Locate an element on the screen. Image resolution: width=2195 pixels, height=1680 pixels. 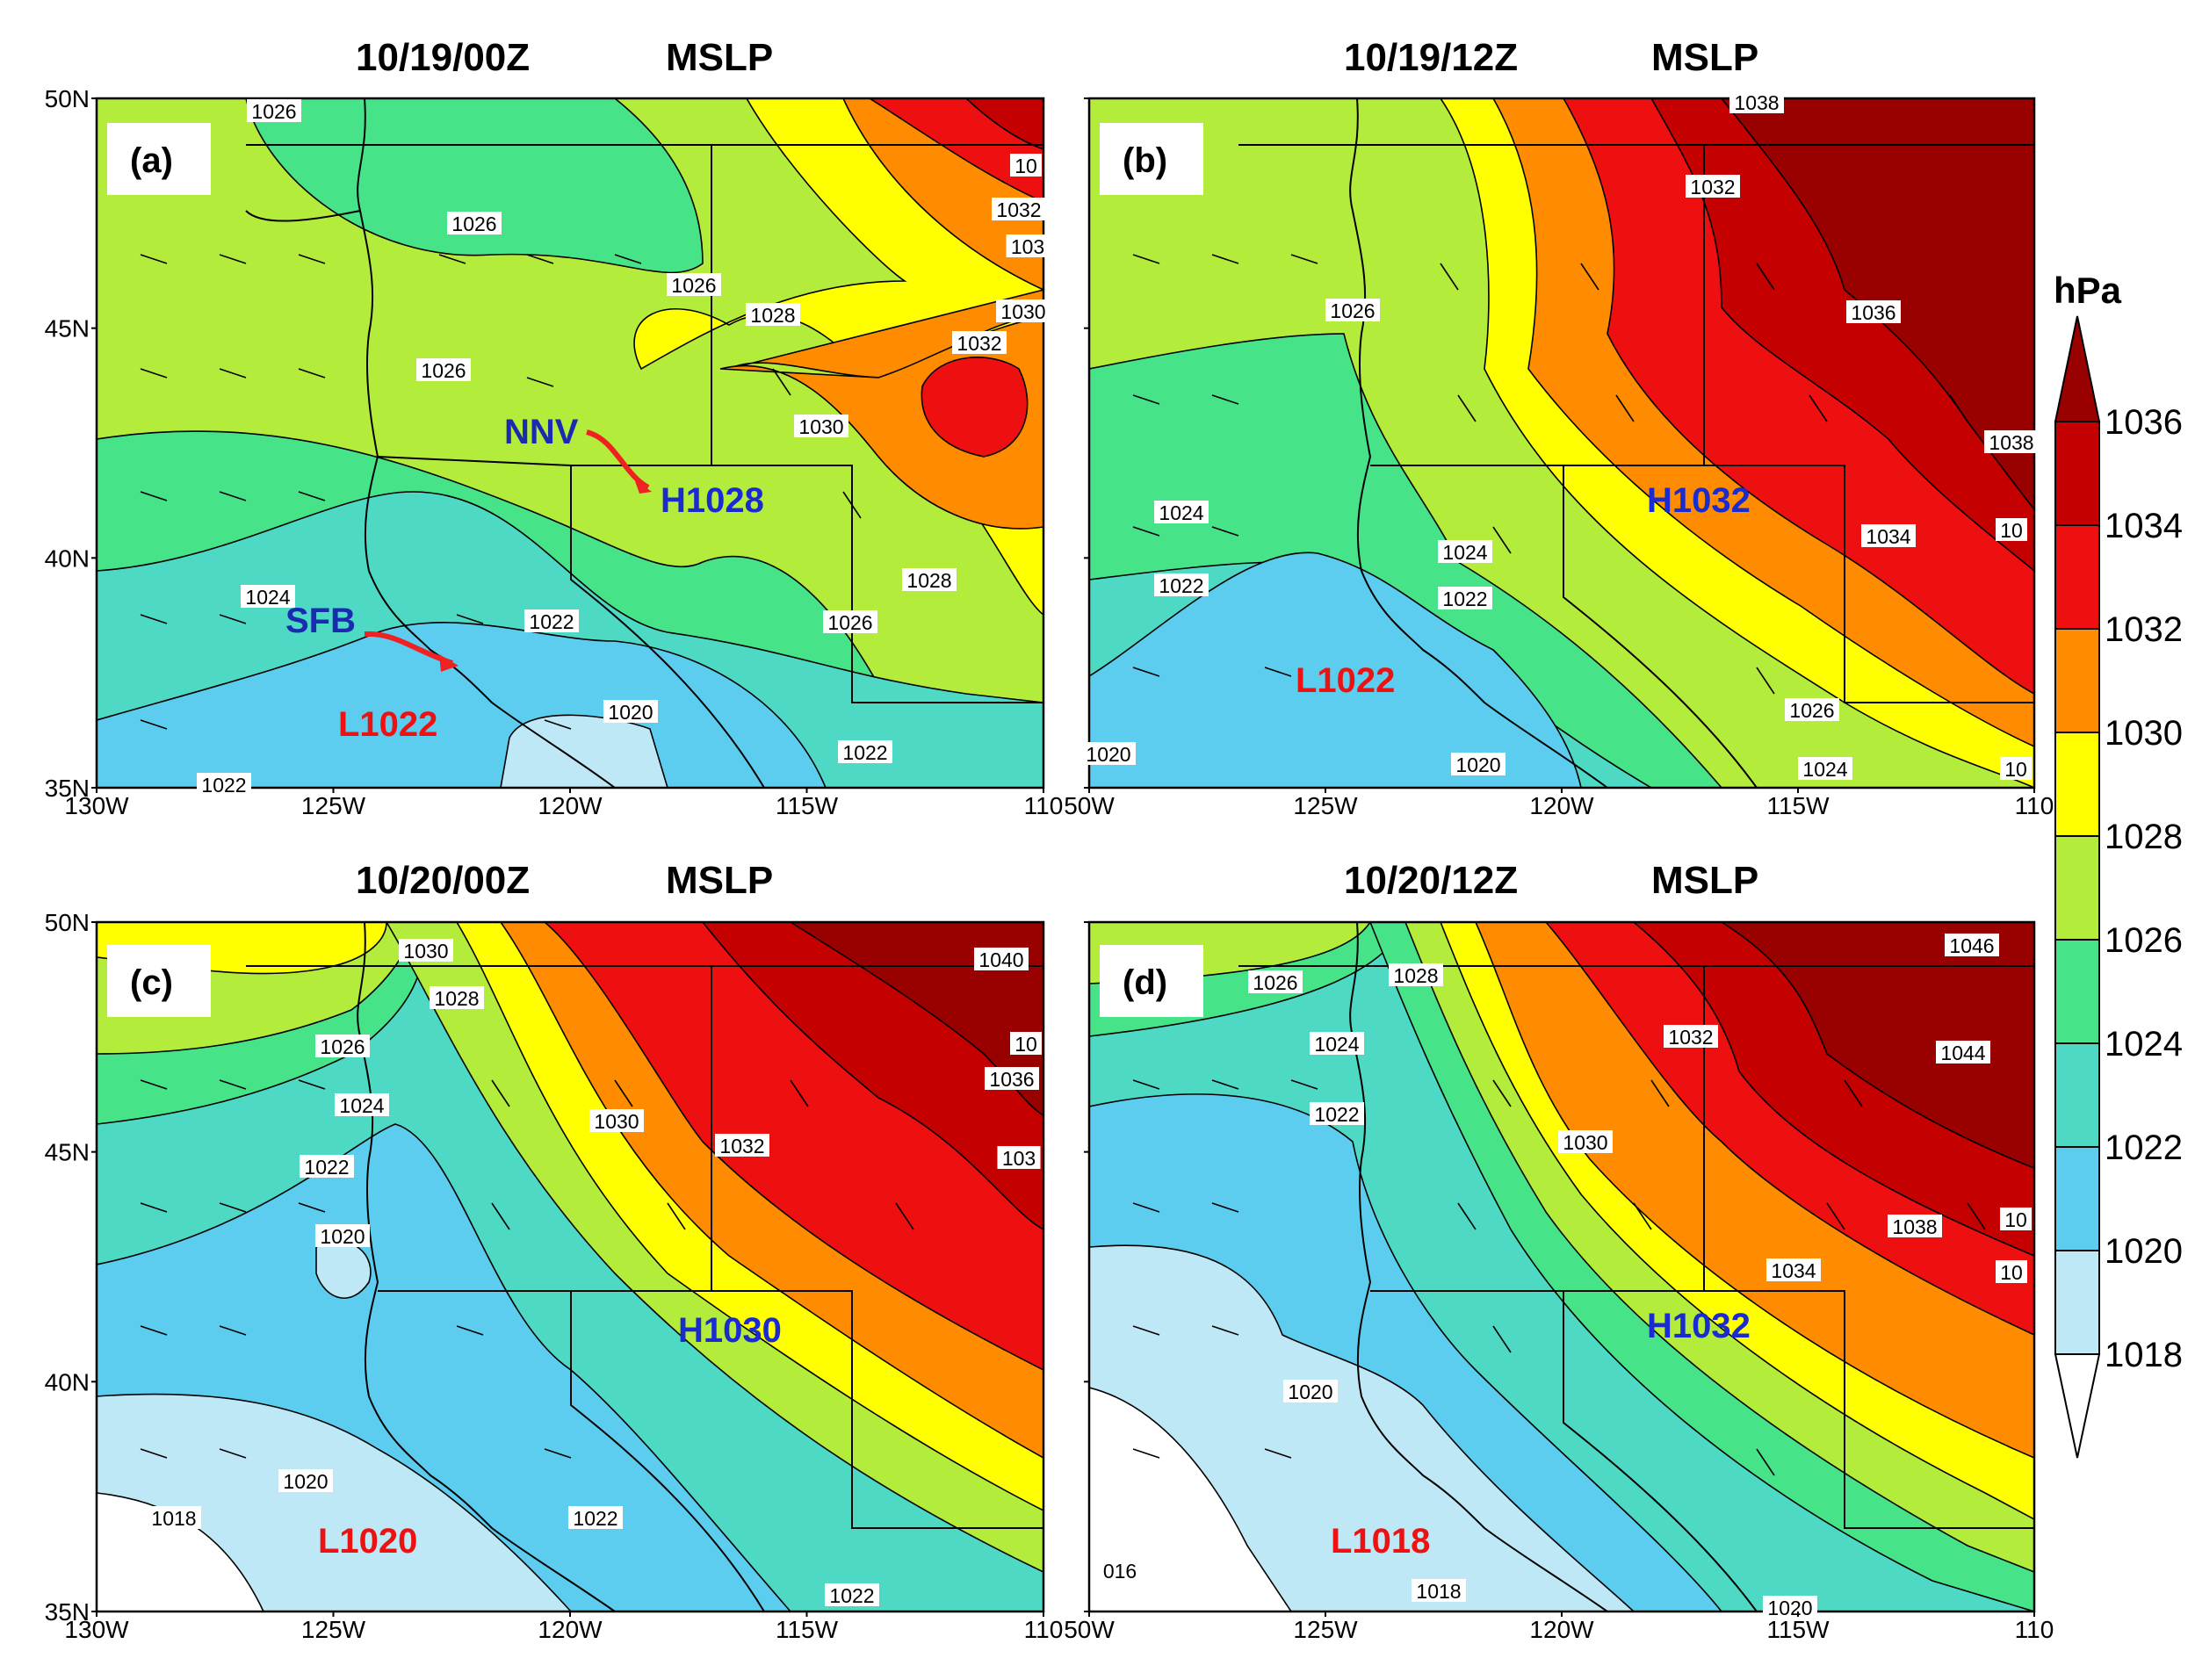
colorbar-unit: hPa is located at coordinates (2088, 290).